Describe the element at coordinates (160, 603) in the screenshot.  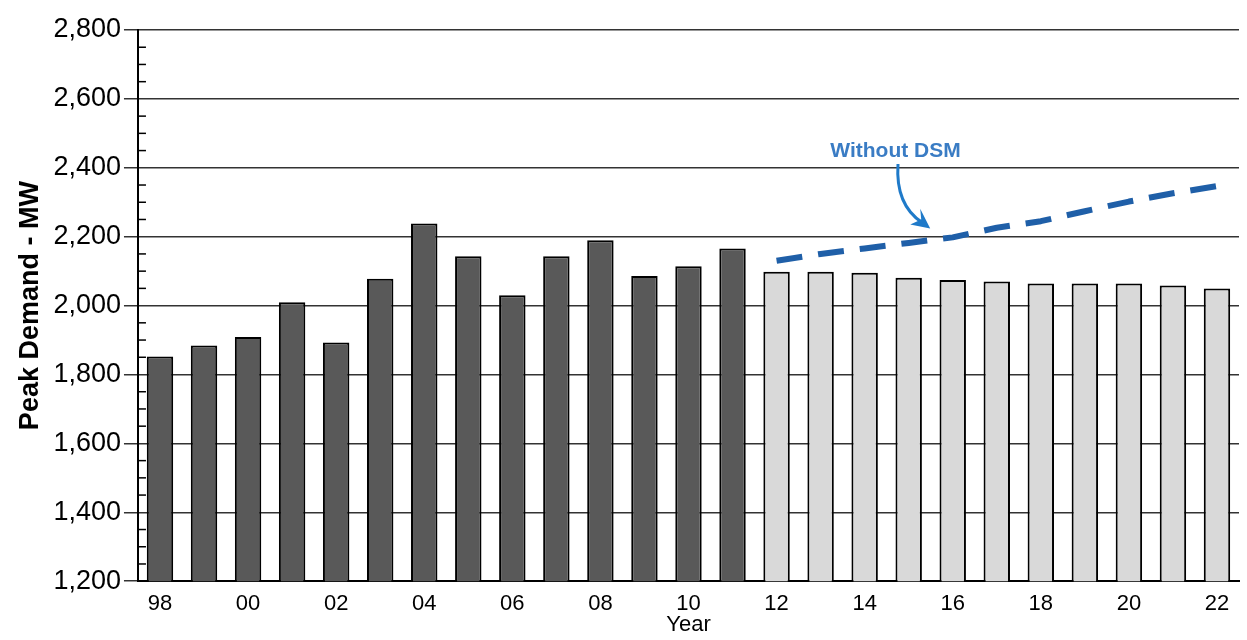
I see `x-tick-label: 98` at that location.